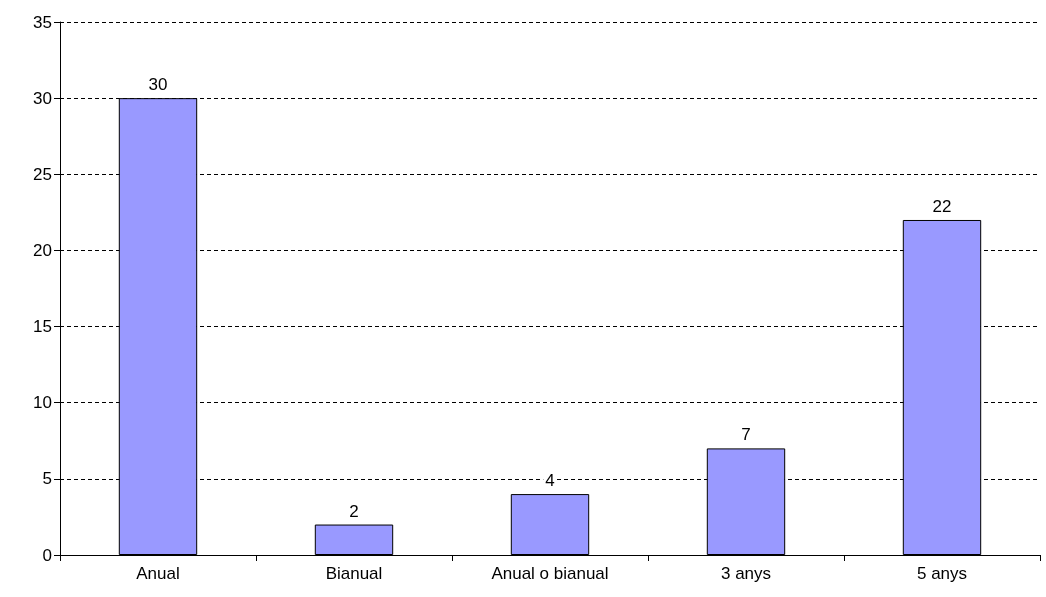  Describe the element at coordinates (354, 511) in the screenshot. I see `data-label: 2` at that location.